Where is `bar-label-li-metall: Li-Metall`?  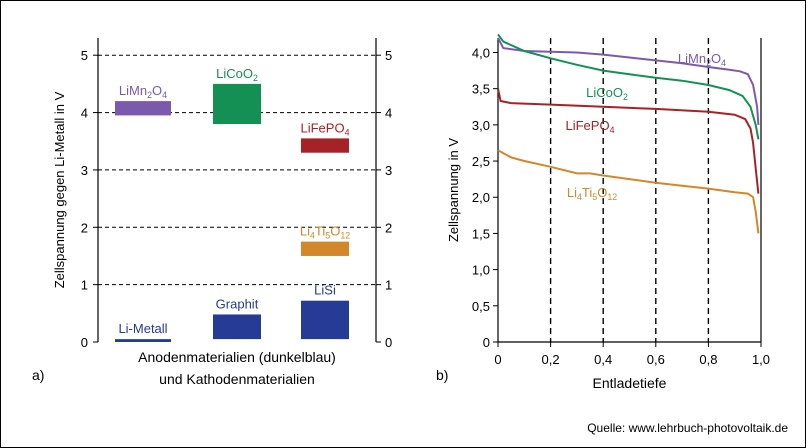 bar-label-li-metall: Li-Metall is located at coordinates (142, 328).